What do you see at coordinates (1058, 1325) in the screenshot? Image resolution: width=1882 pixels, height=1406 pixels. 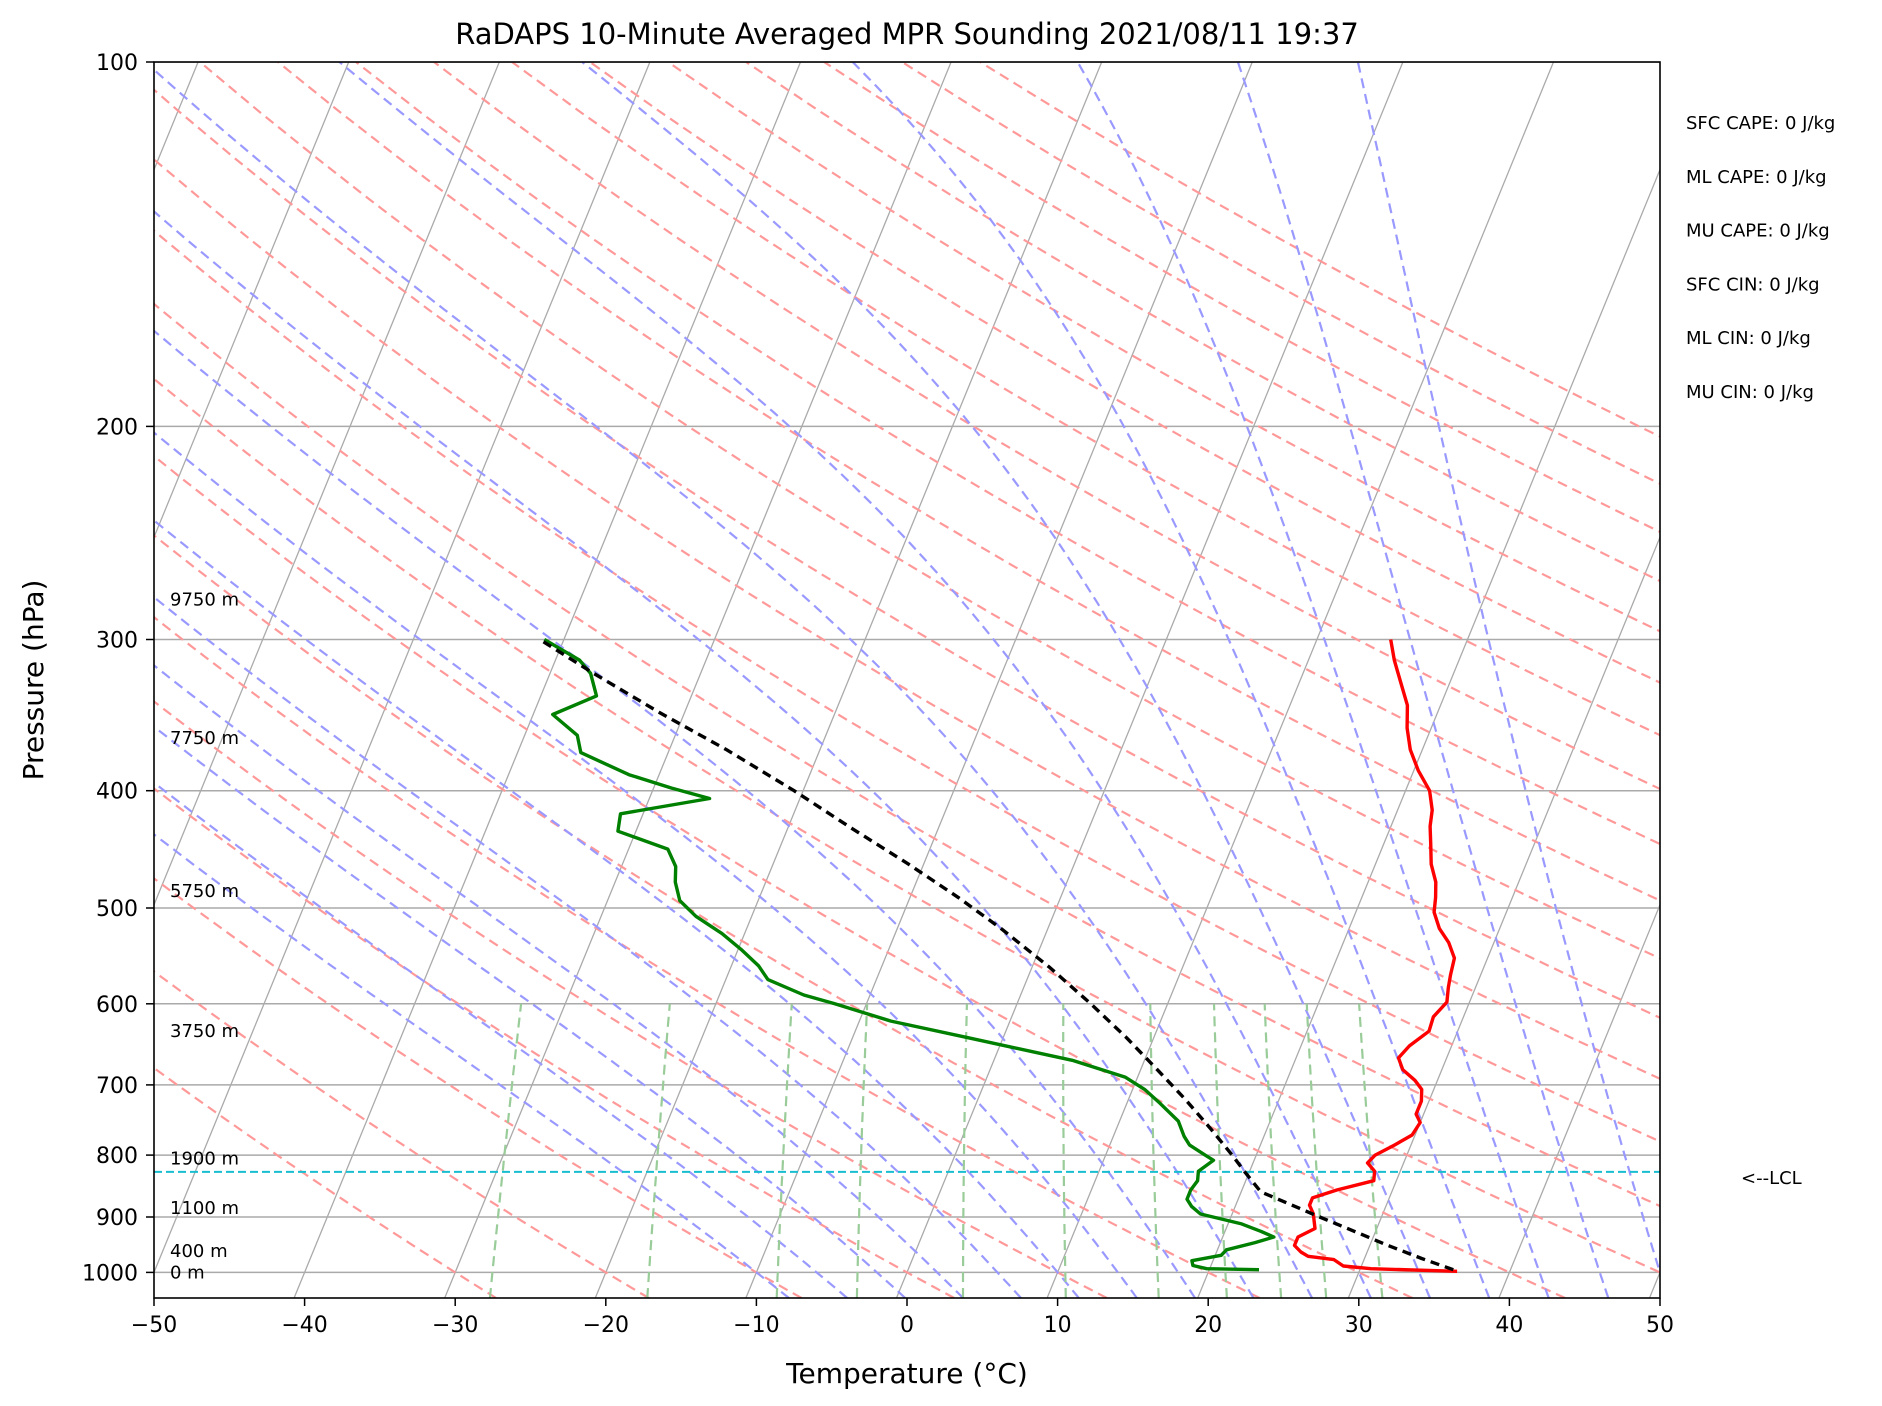 I see `x-tick-label: 10` at bounding box center [1058, 1325].